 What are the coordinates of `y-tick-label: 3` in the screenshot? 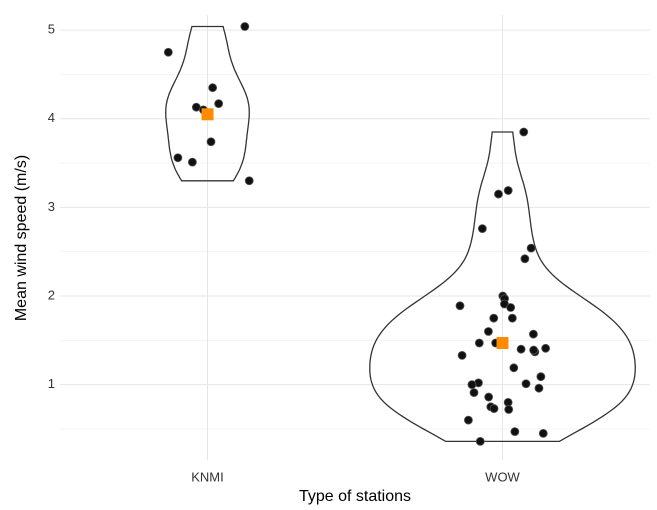 It's located at (51, 206).